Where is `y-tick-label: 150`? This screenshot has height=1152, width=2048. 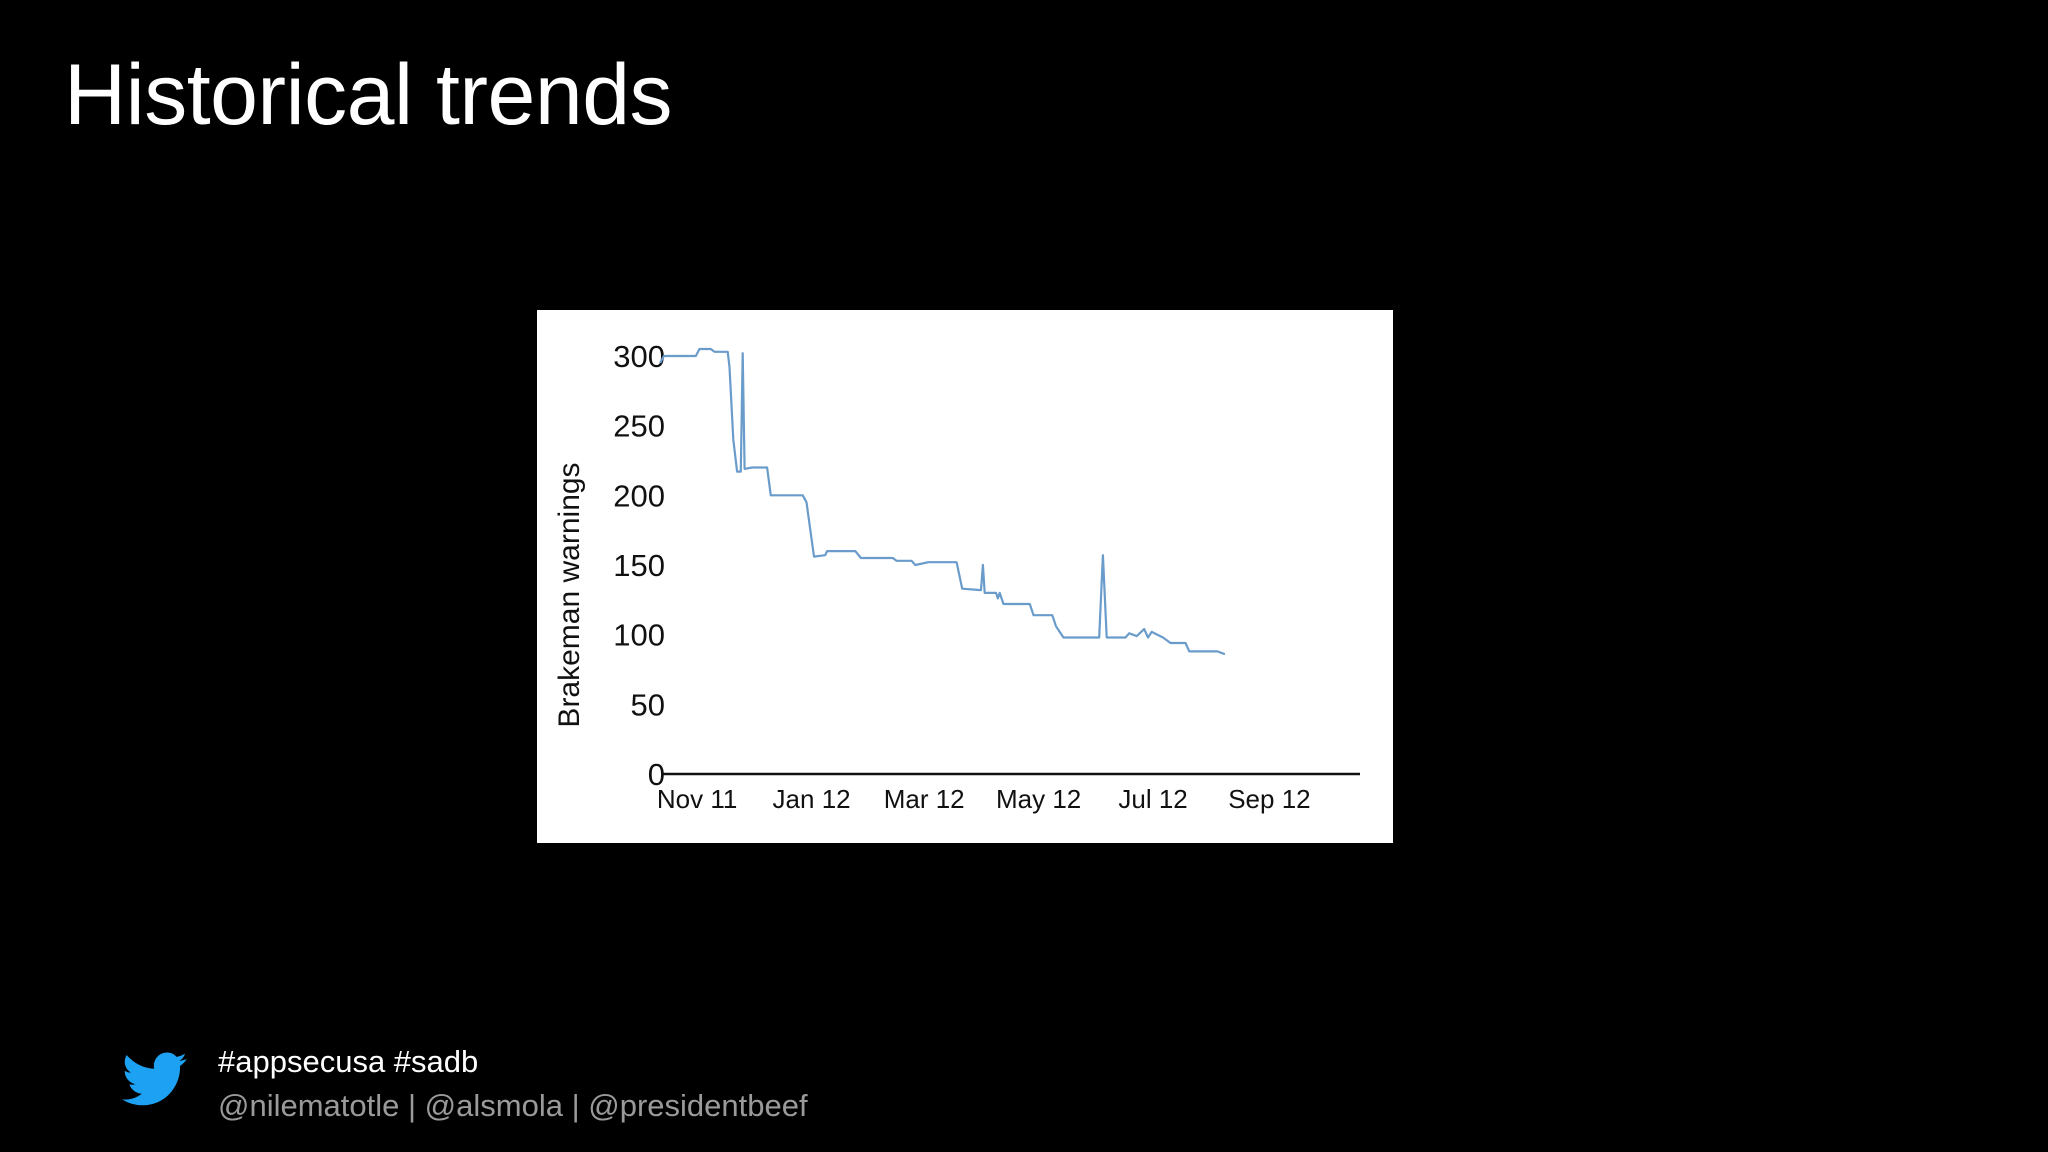 y-tick-label: 150 is located at coordinates (639, 565).